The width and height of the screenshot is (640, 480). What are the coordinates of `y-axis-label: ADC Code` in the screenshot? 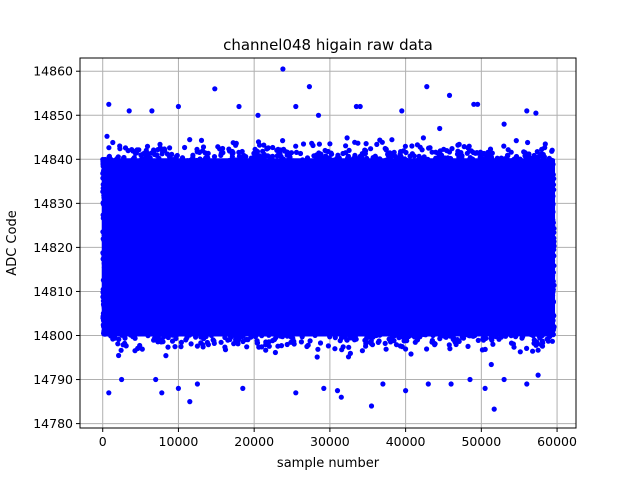 It's located at (12, 242).